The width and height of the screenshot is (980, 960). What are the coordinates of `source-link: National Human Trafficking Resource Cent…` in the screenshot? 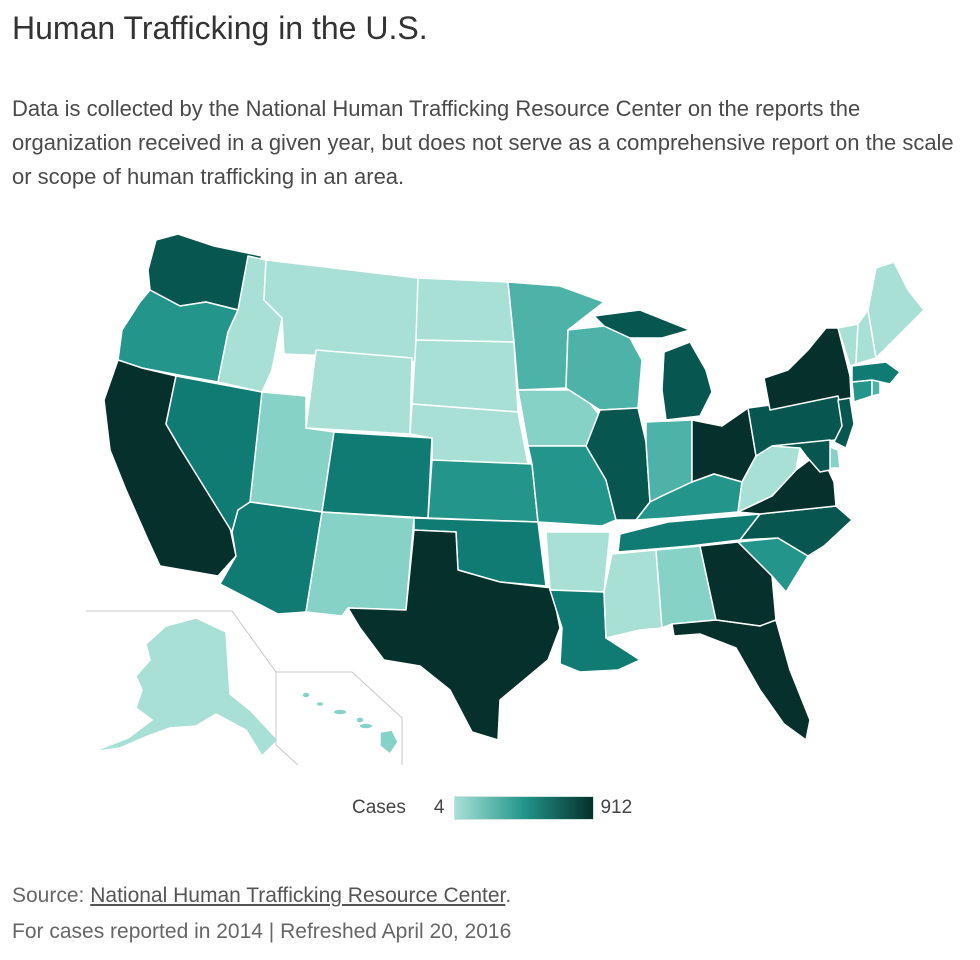 It's located at (298, 895).